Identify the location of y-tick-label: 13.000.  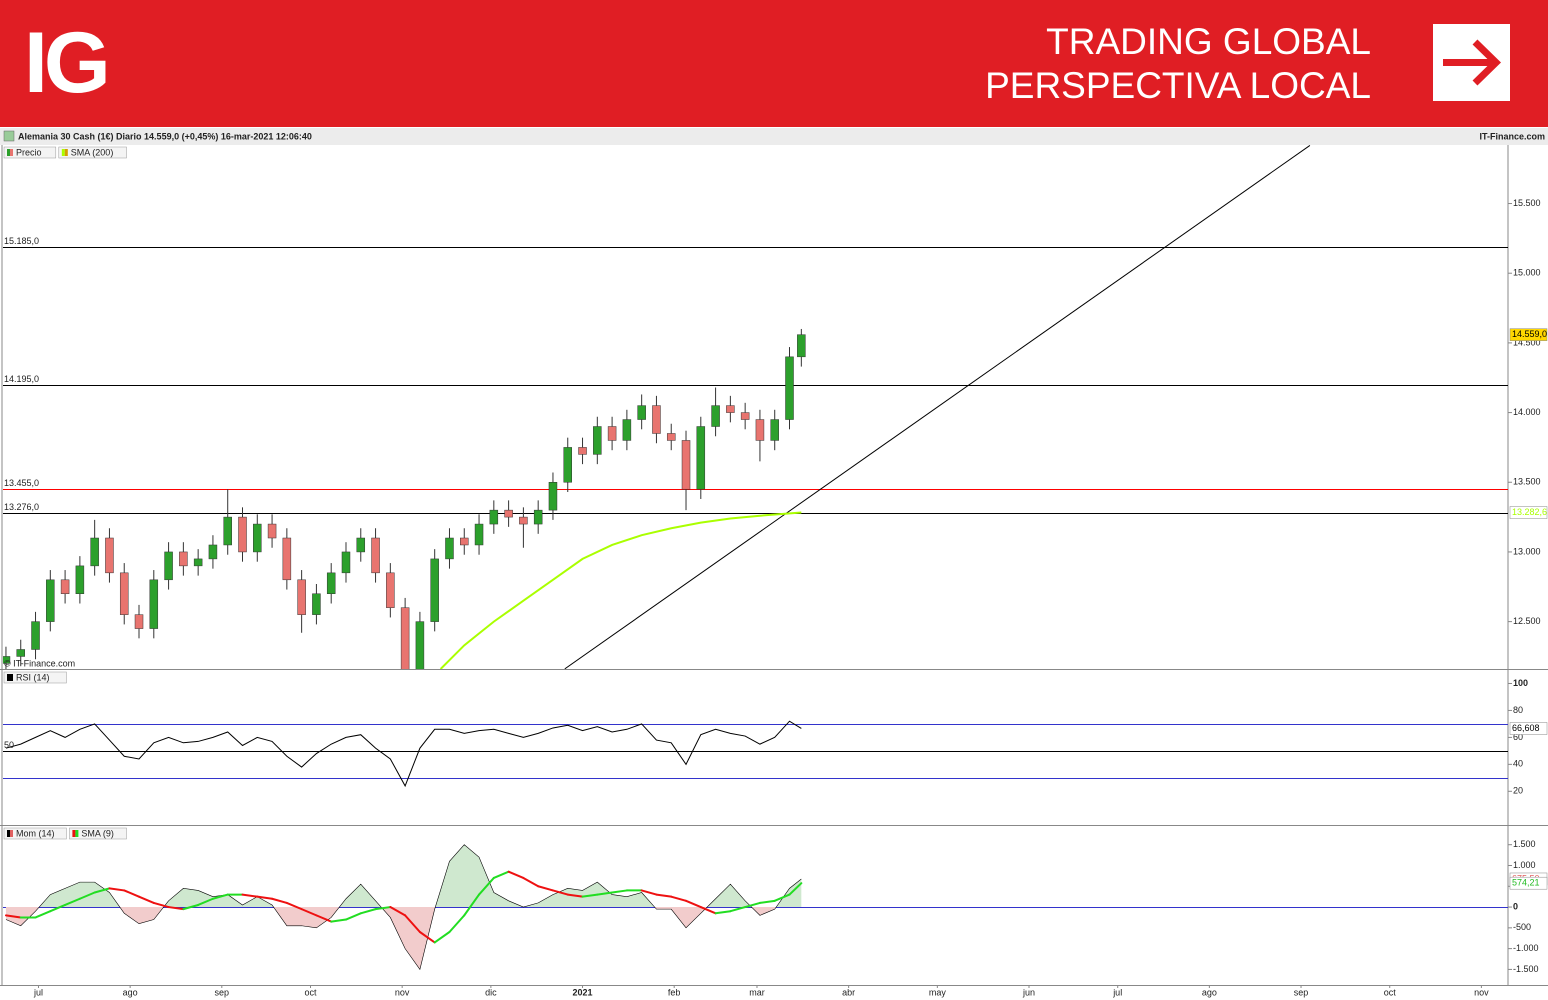
(1527, 551).